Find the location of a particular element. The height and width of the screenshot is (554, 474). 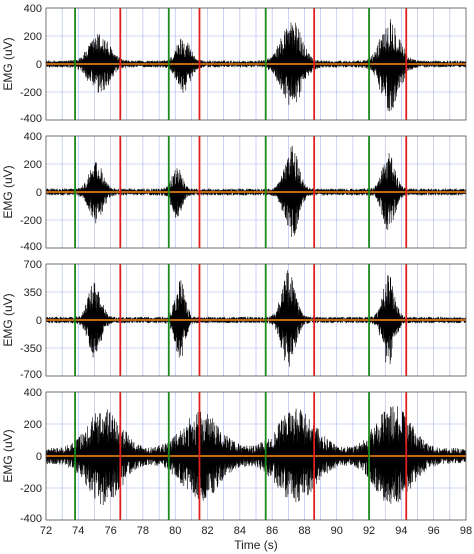

x-tick-label: 96 is located at coordinates (434, 531).